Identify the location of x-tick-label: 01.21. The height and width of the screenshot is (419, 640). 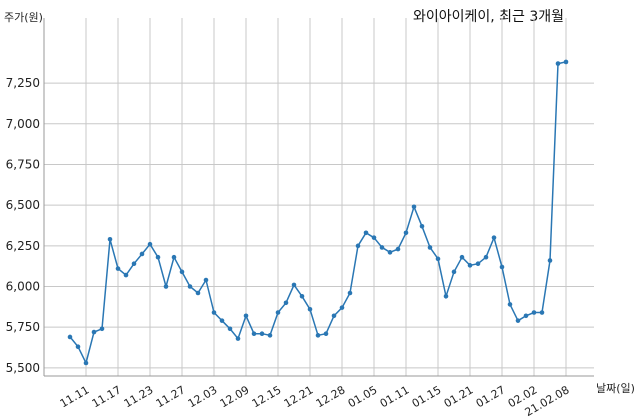
(459, 396).